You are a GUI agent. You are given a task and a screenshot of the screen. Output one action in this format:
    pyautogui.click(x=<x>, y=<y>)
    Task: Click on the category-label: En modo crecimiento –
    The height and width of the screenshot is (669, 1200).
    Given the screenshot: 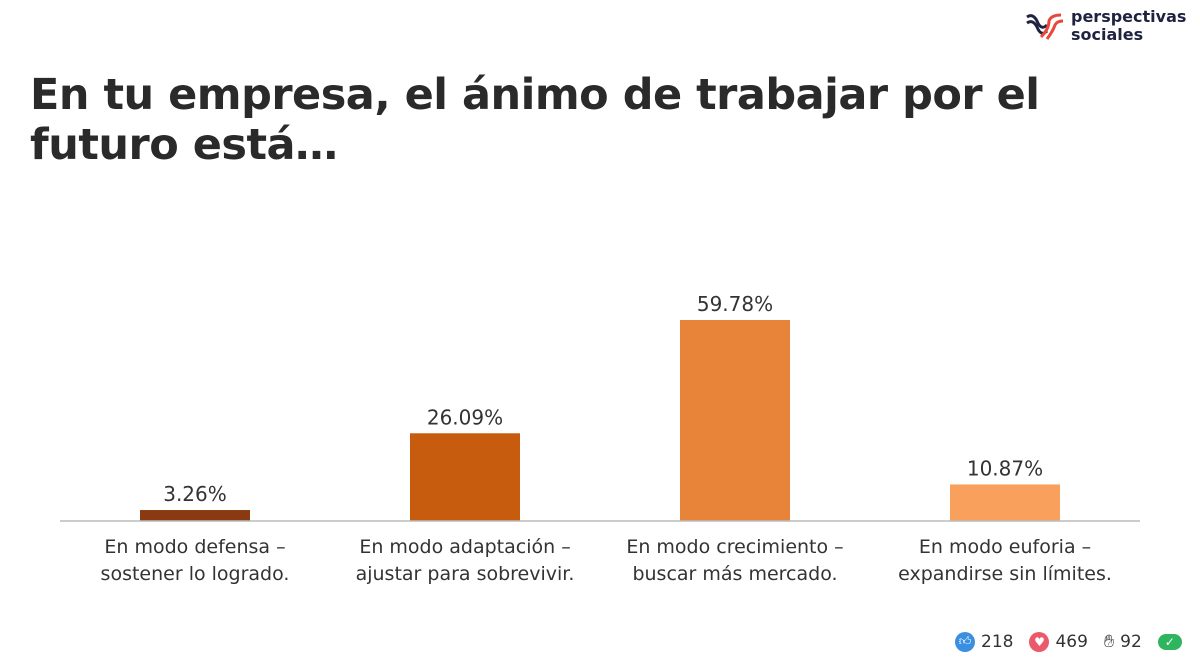 What is the action you would take?
    pyautogui.click(x=734, y=547)
    